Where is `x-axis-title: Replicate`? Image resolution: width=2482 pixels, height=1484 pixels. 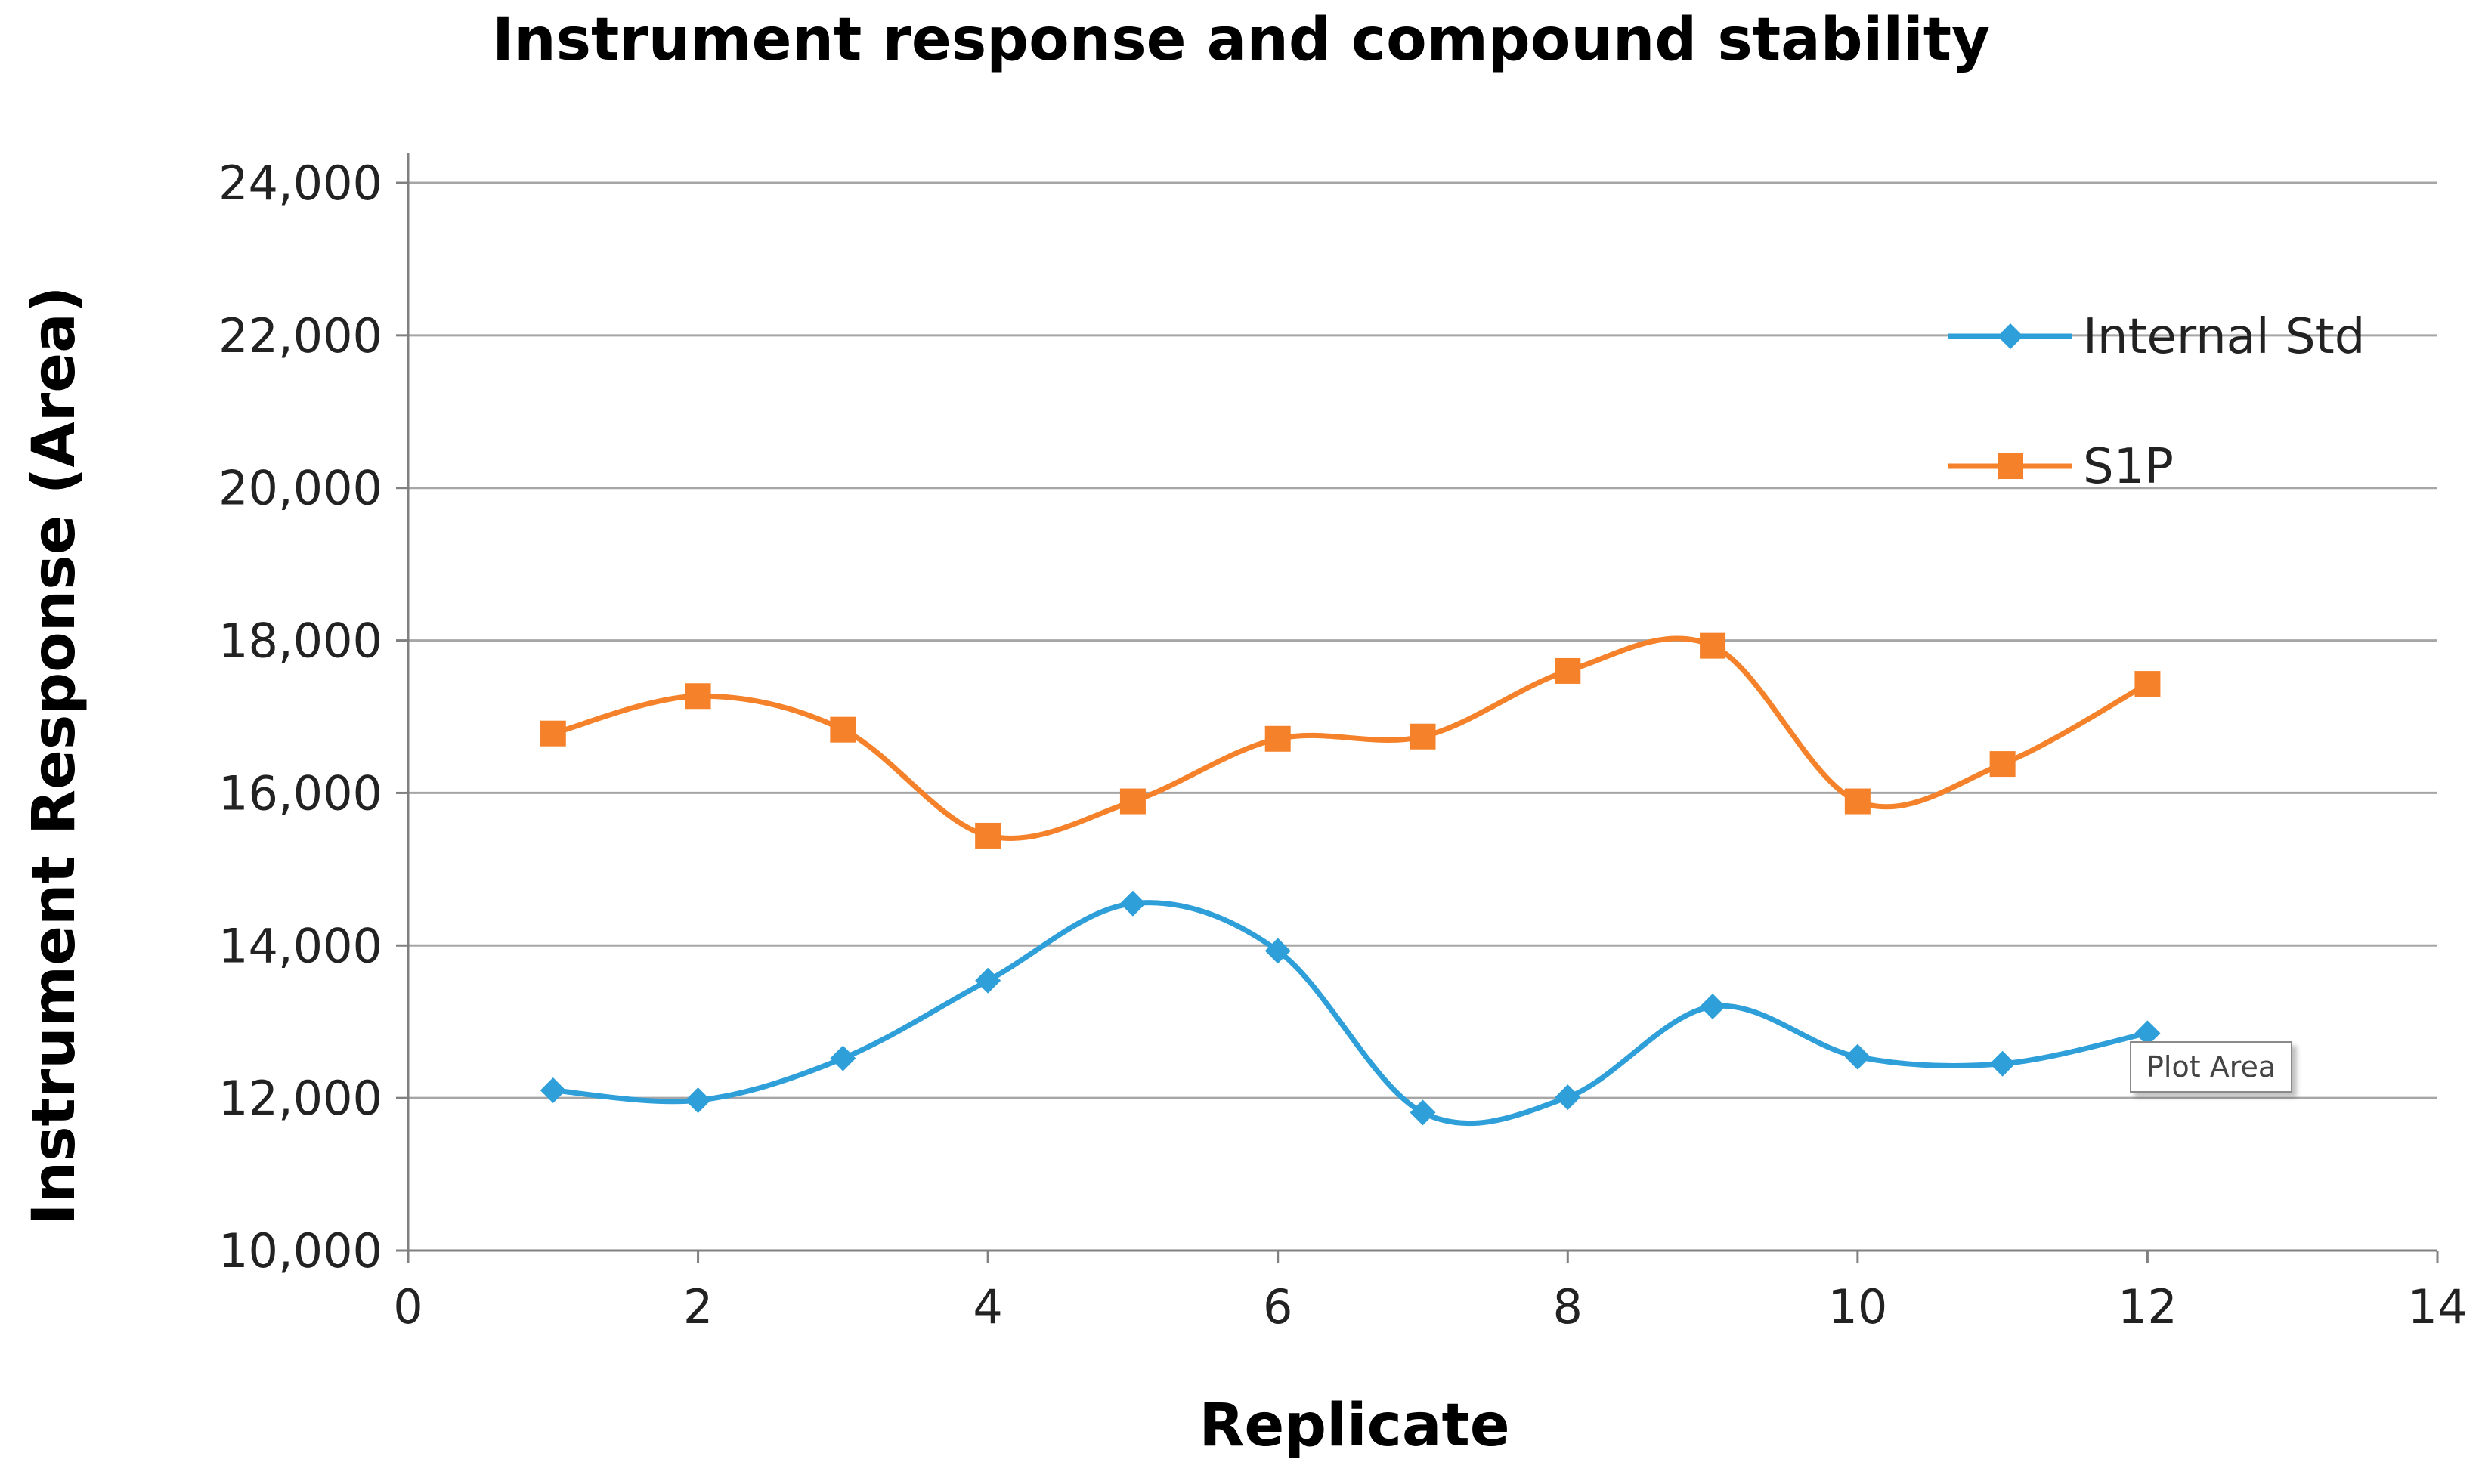
x-axis-title: Replicate is located at coordinates (1354, 1426).